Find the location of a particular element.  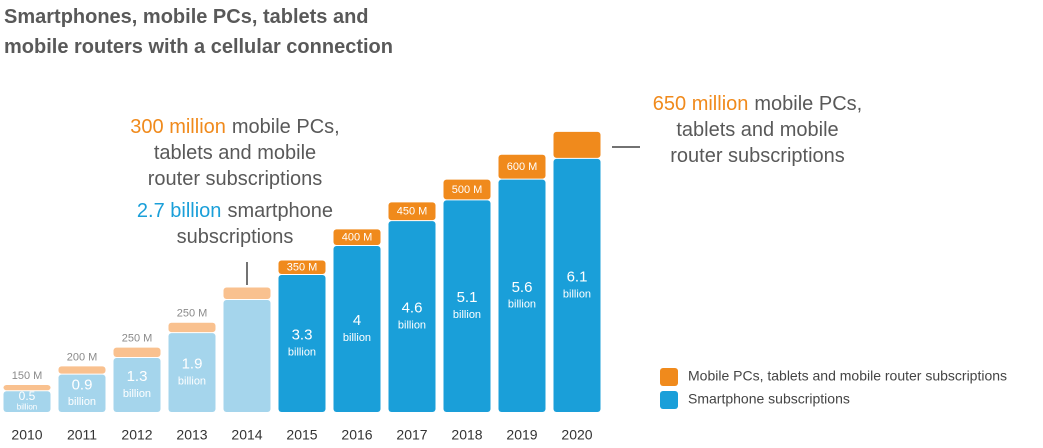

value-label: 600 M is located at coordinates (522, 167).